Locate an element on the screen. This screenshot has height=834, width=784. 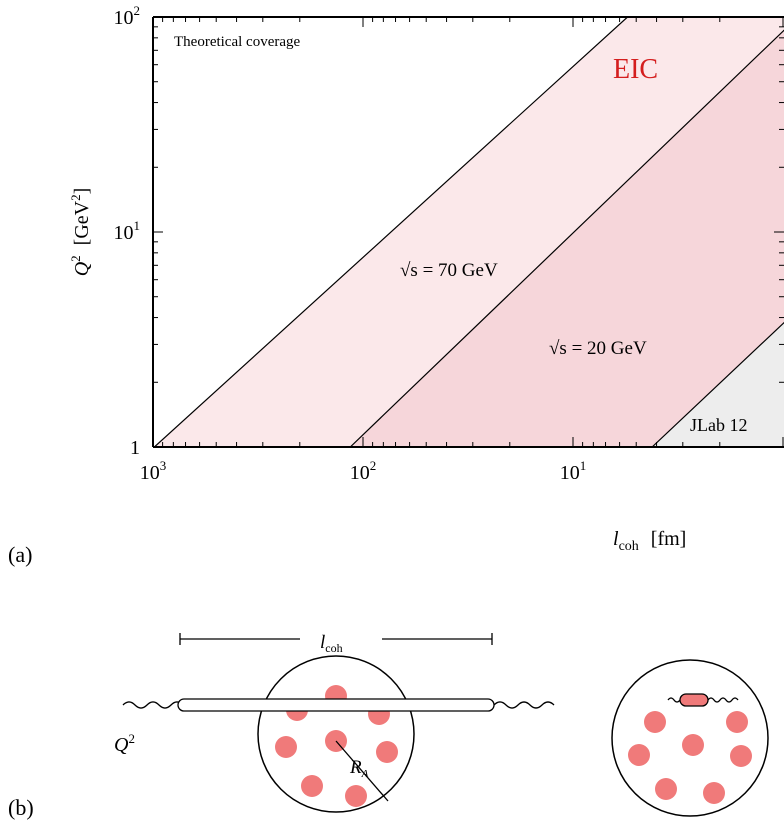
x-tick-label: 10³ is located at coordinates (153, 471).